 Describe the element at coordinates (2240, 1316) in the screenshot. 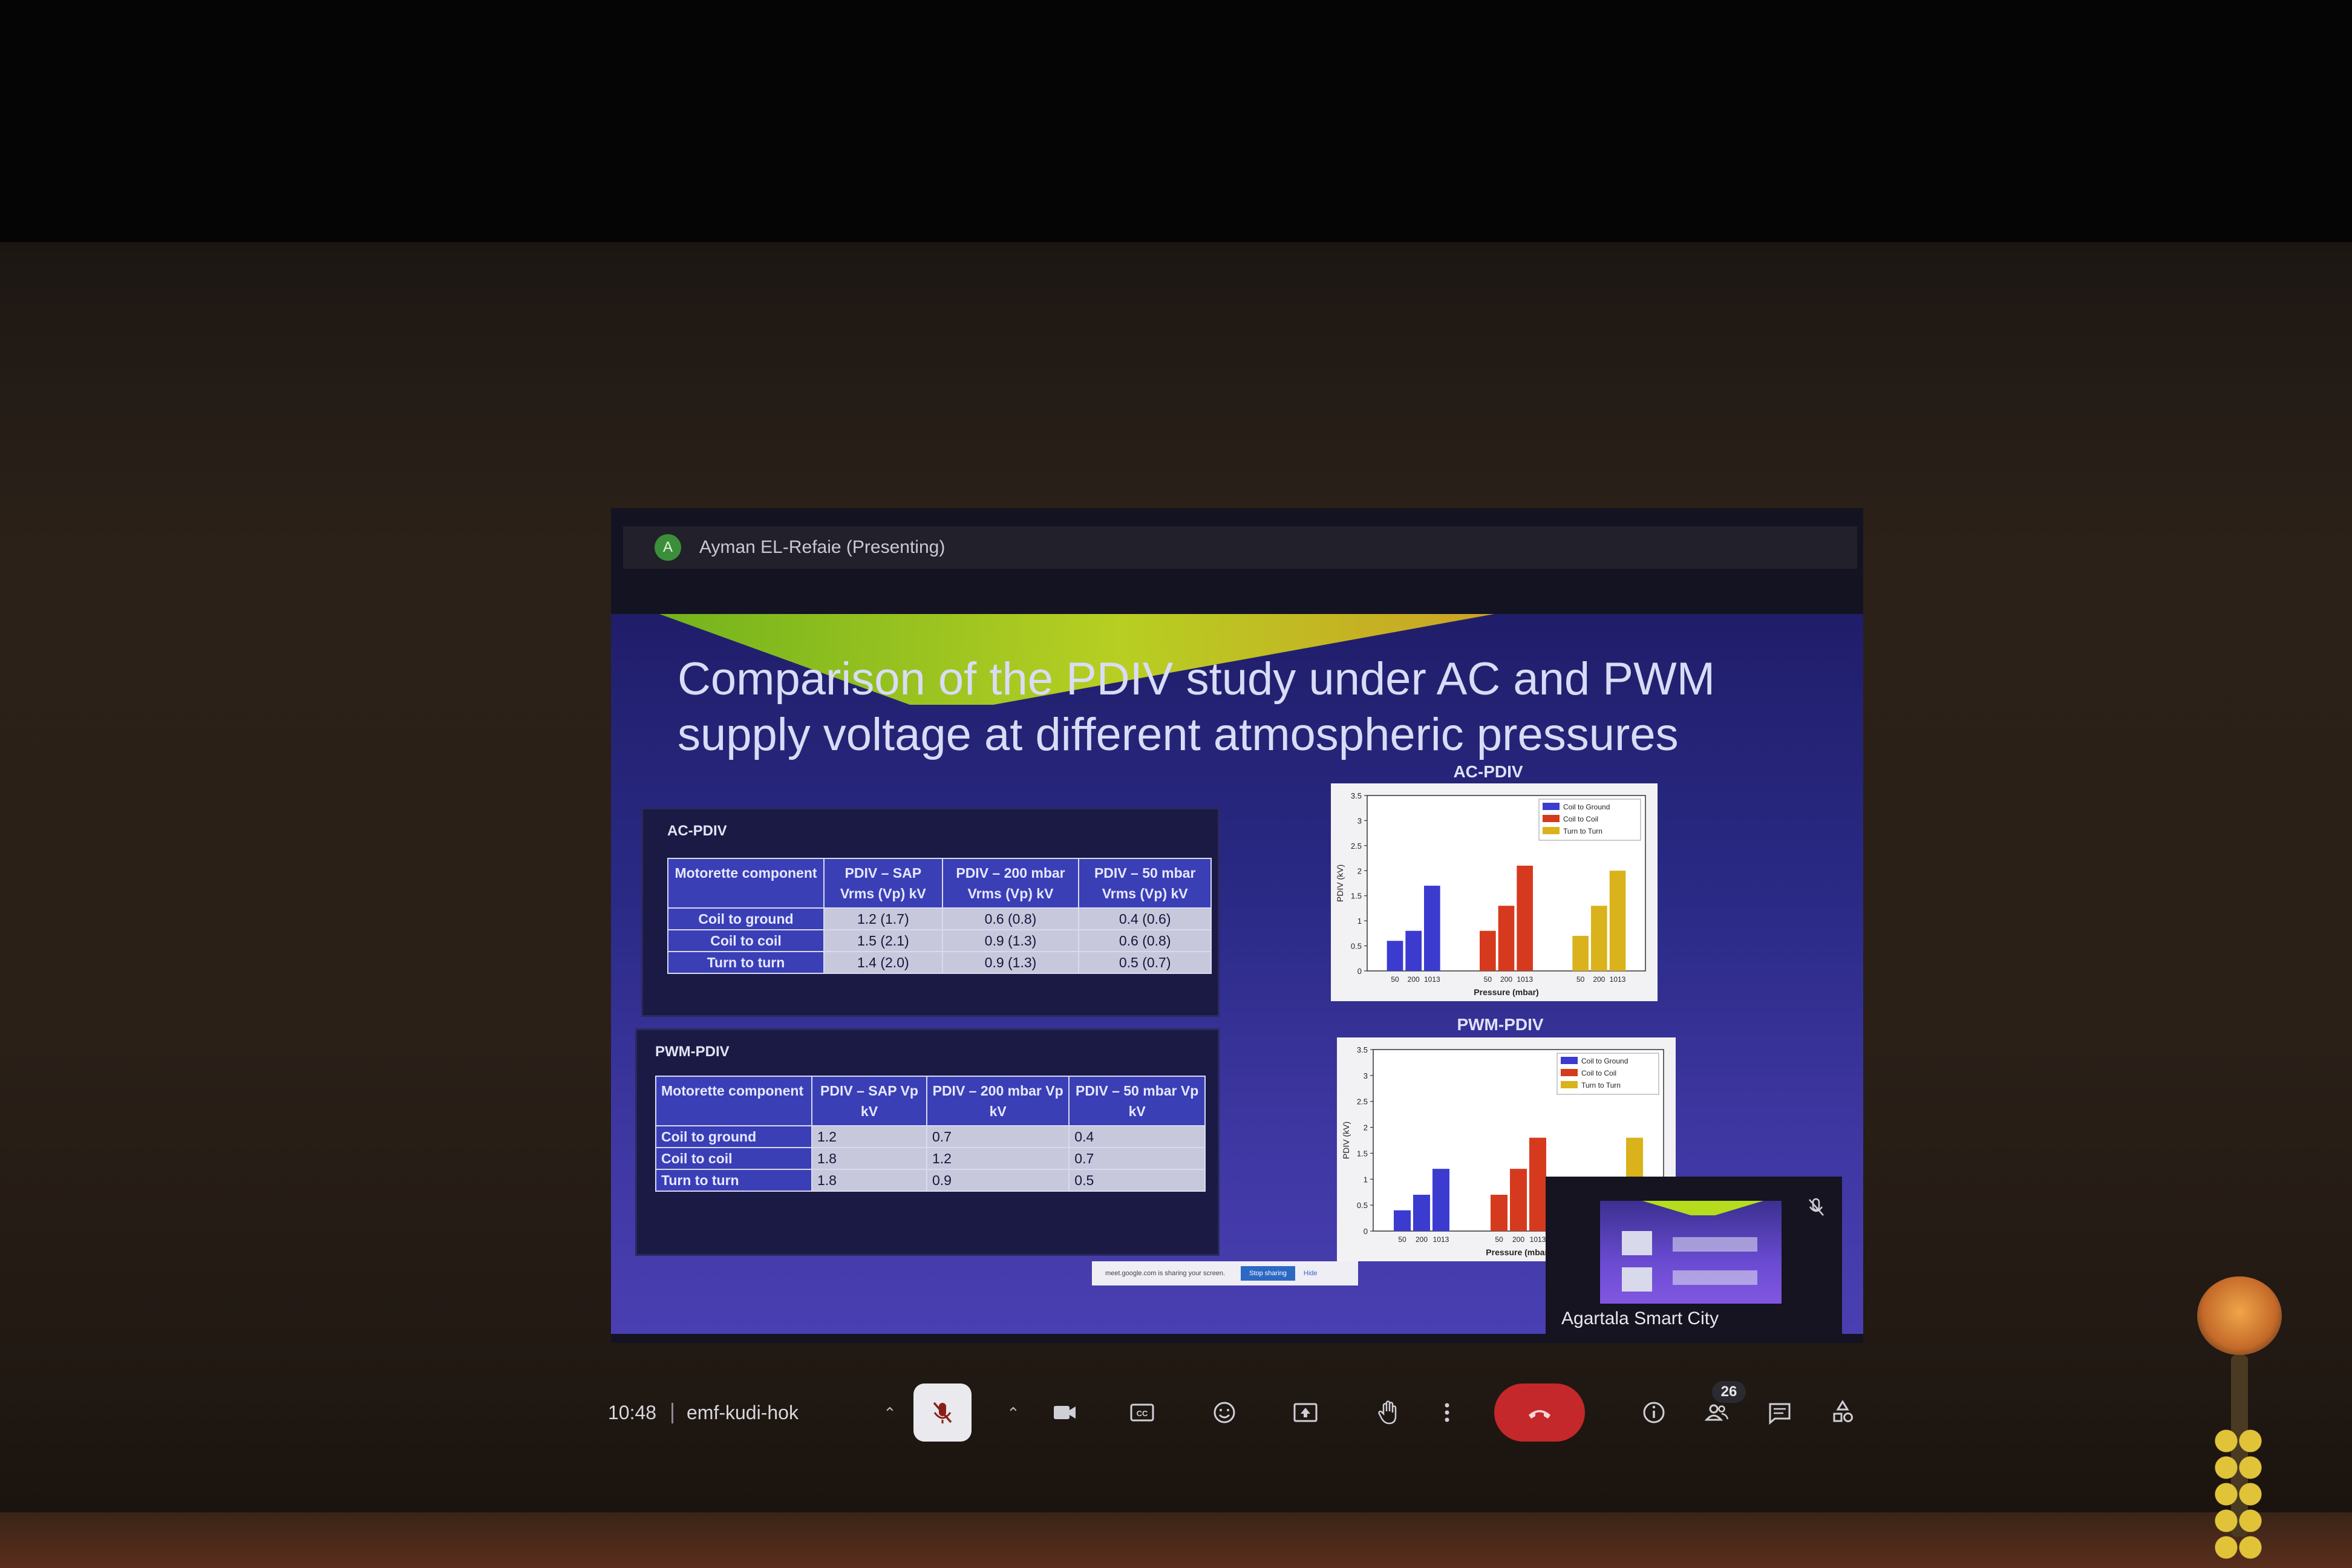

I see `lamp-flame` at that location.